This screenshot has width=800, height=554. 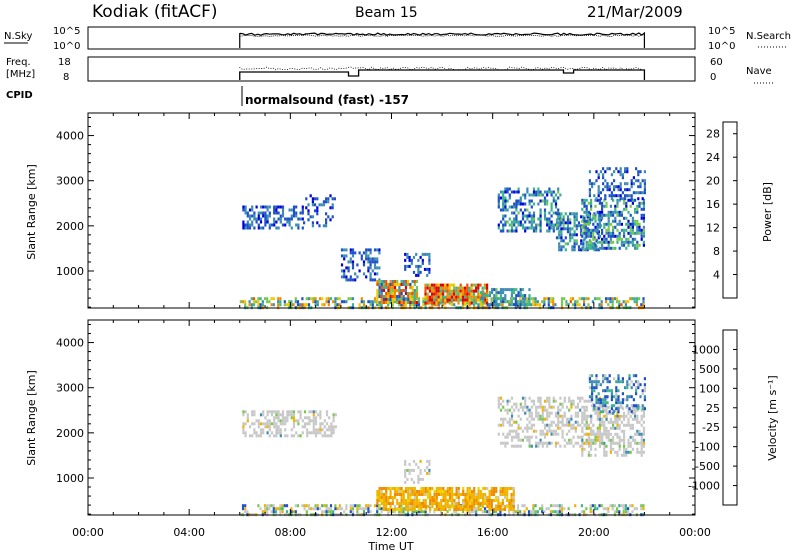 I want to click on nave-tick-bottom: 0, so click(x=713, y=77).